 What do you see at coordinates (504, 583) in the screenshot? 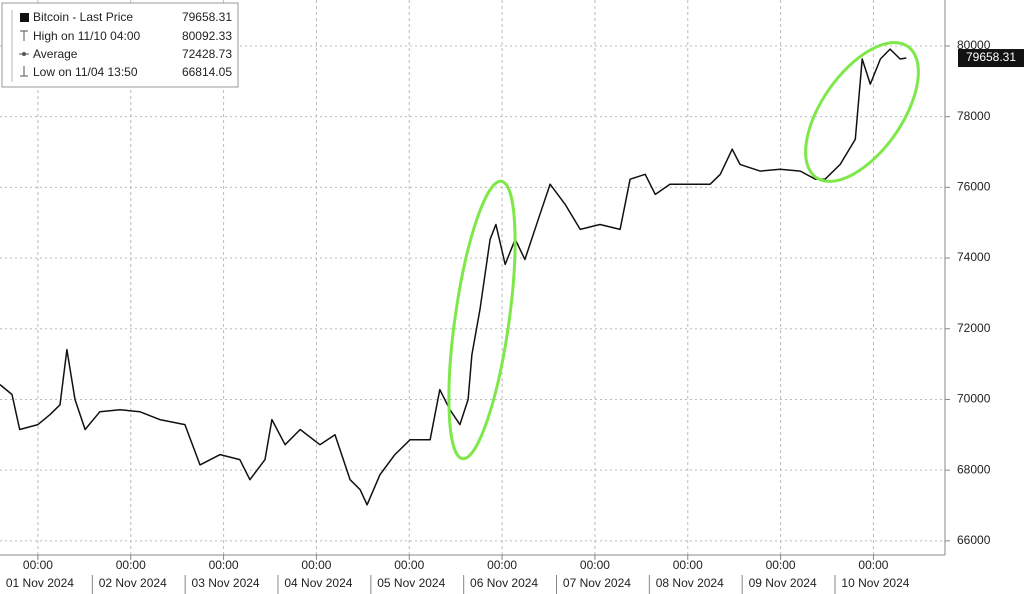
I see `x-date-label: 06 Nov 2024` at bounding box center [504, 583].